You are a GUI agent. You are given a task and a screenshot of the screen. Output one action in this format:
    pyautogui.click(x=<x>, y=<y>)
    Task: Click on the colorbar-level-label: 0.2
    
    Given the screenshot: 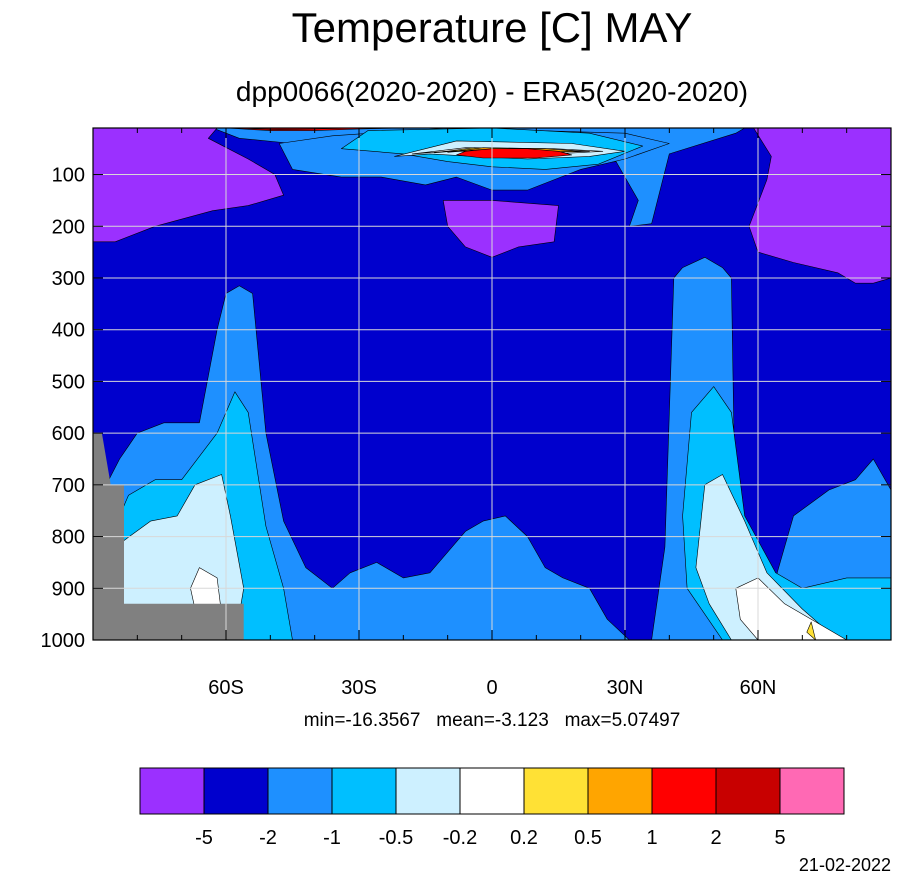 What is the action you would take?
    pyautogui.click(x=524, y=838)
    